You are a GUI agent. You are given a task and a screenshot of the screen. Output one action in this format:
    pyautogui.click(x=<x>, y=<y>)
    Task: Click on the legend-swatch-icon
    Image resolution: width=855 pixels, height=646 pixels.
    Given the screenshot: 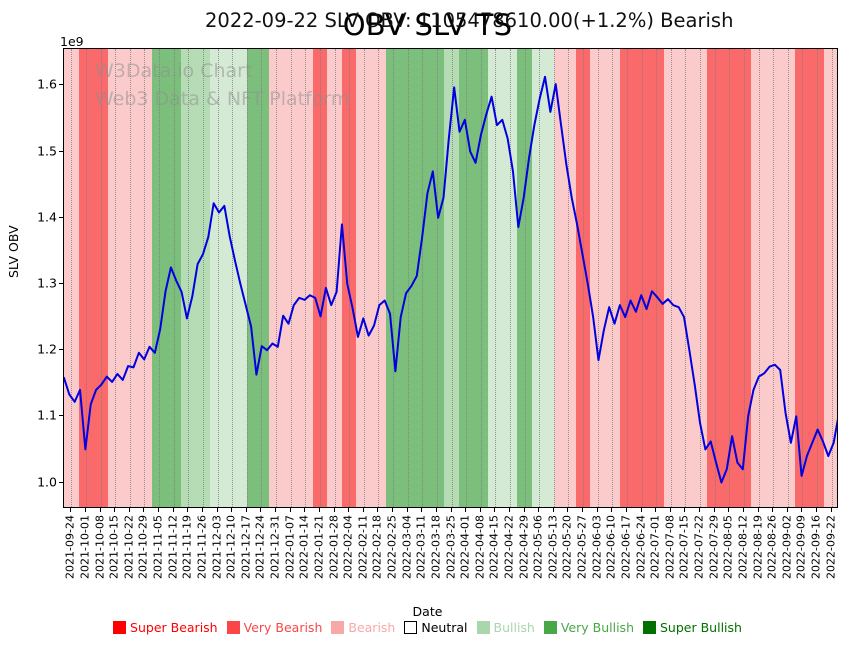 What is the action you would take?
    pyautogui.click(x=649, y=627)
    